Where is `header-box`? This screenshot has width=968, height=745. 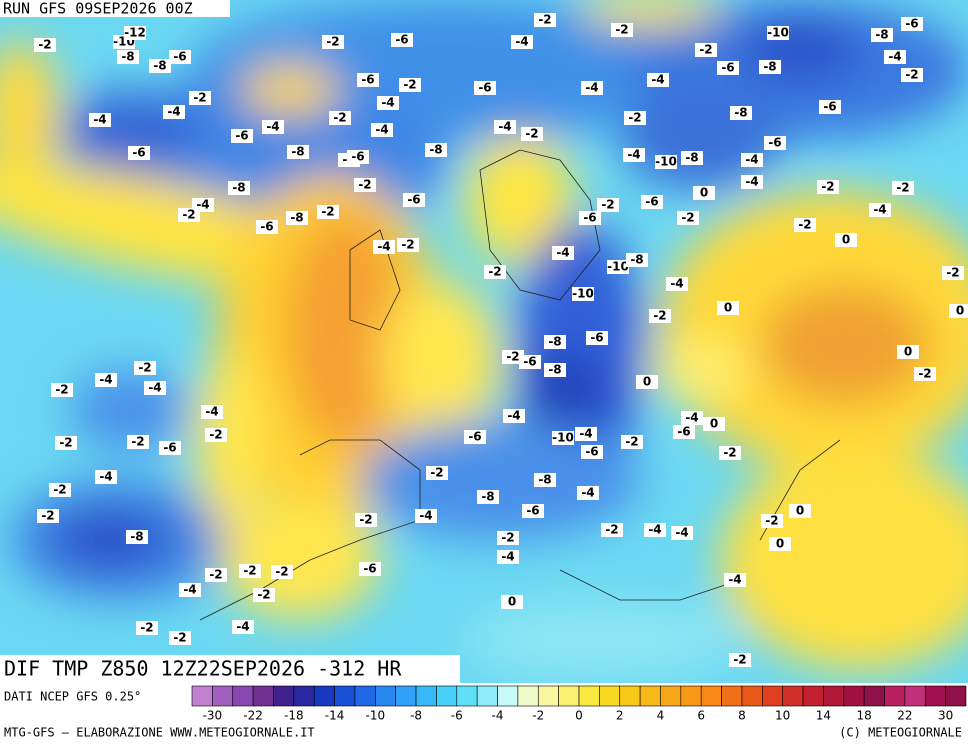
header-box is located at coordinates (115, 8).